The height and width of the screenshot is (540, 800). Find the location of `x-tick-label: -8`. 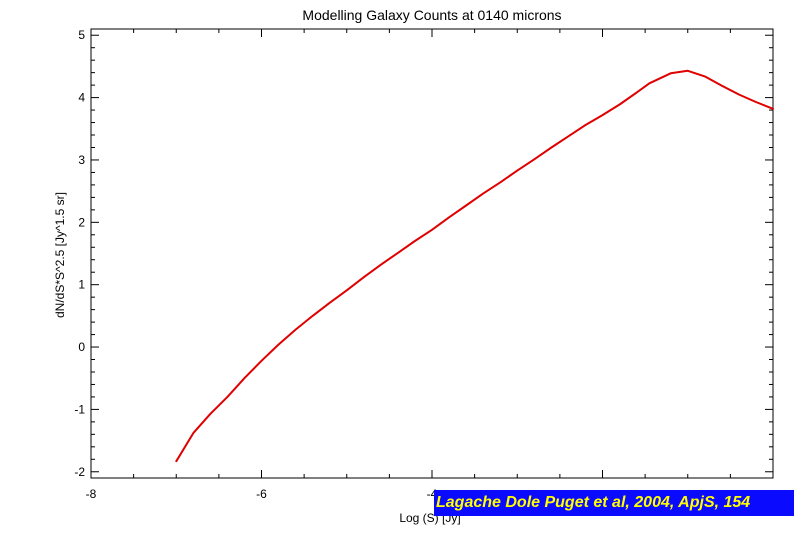

x-tick-label: -8 is located at coordinates (91, 494).